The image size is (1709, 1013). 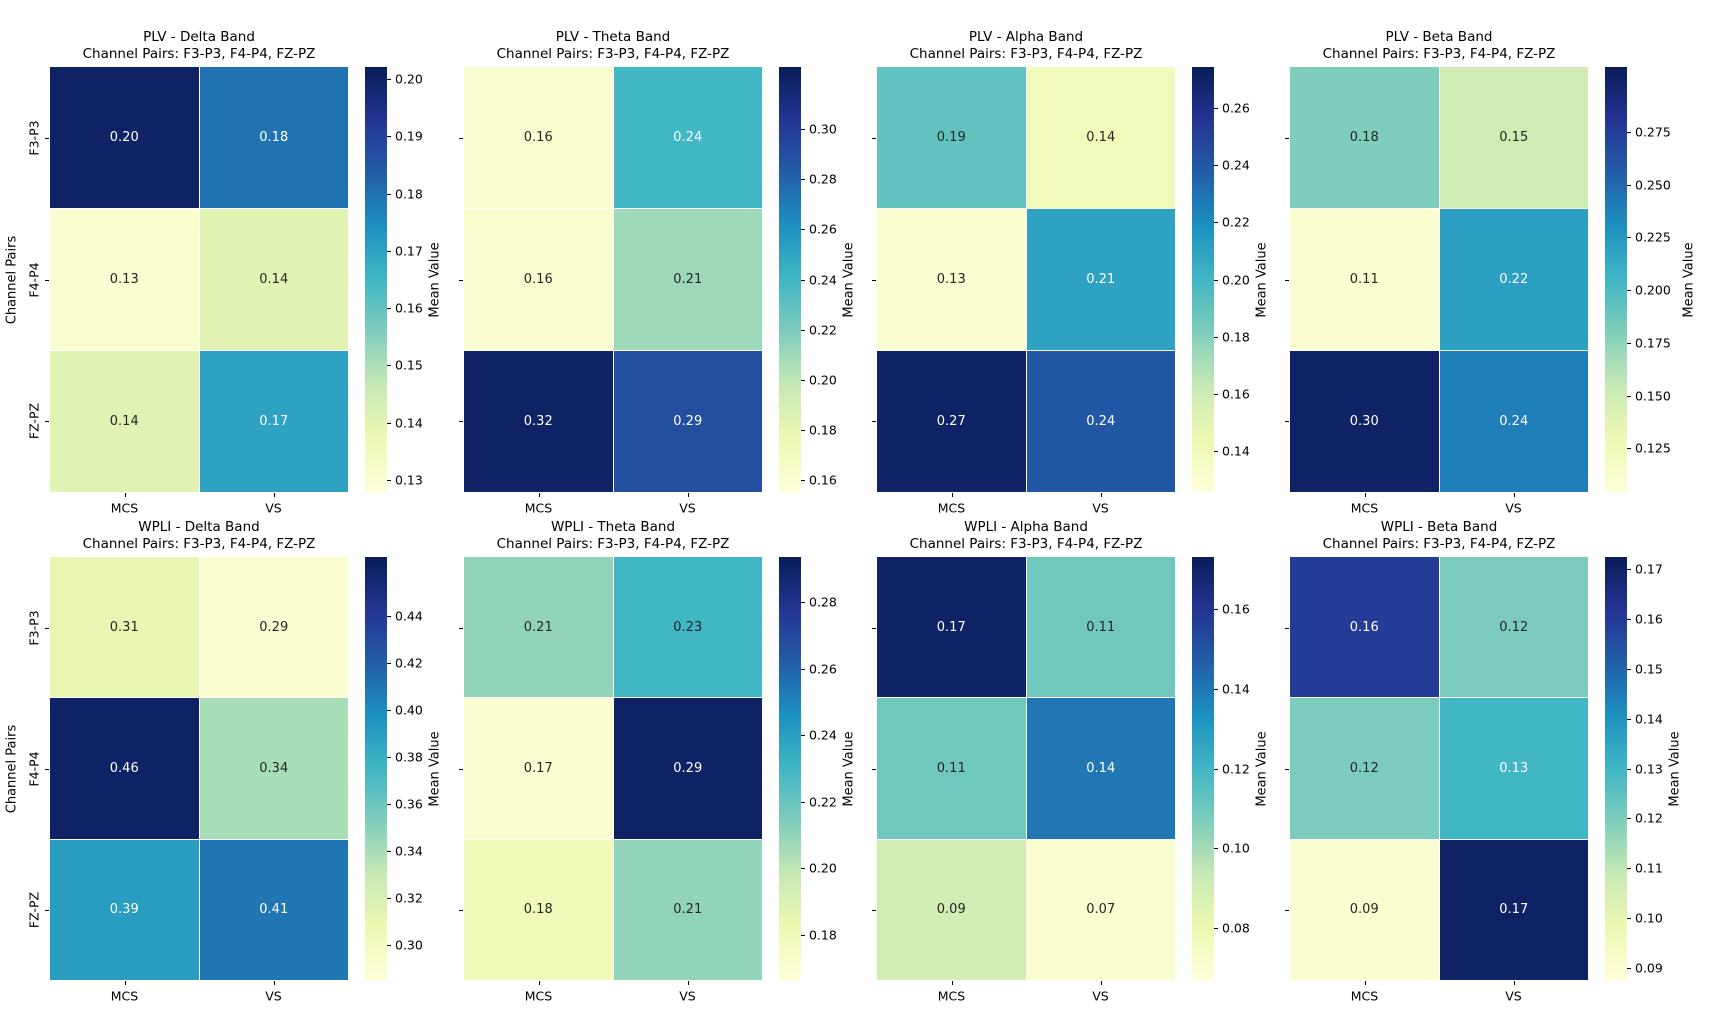 I want to click on colorbar-tick-label: 0.15, so click(x=1649, y=669).